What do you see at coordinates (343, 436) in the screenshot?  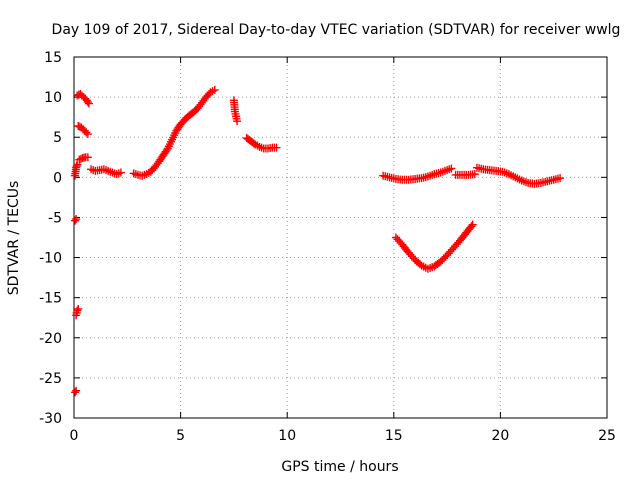 I see `x-tick-labels: 0 5 10 15 20 25` at bounding box center [343, 436].